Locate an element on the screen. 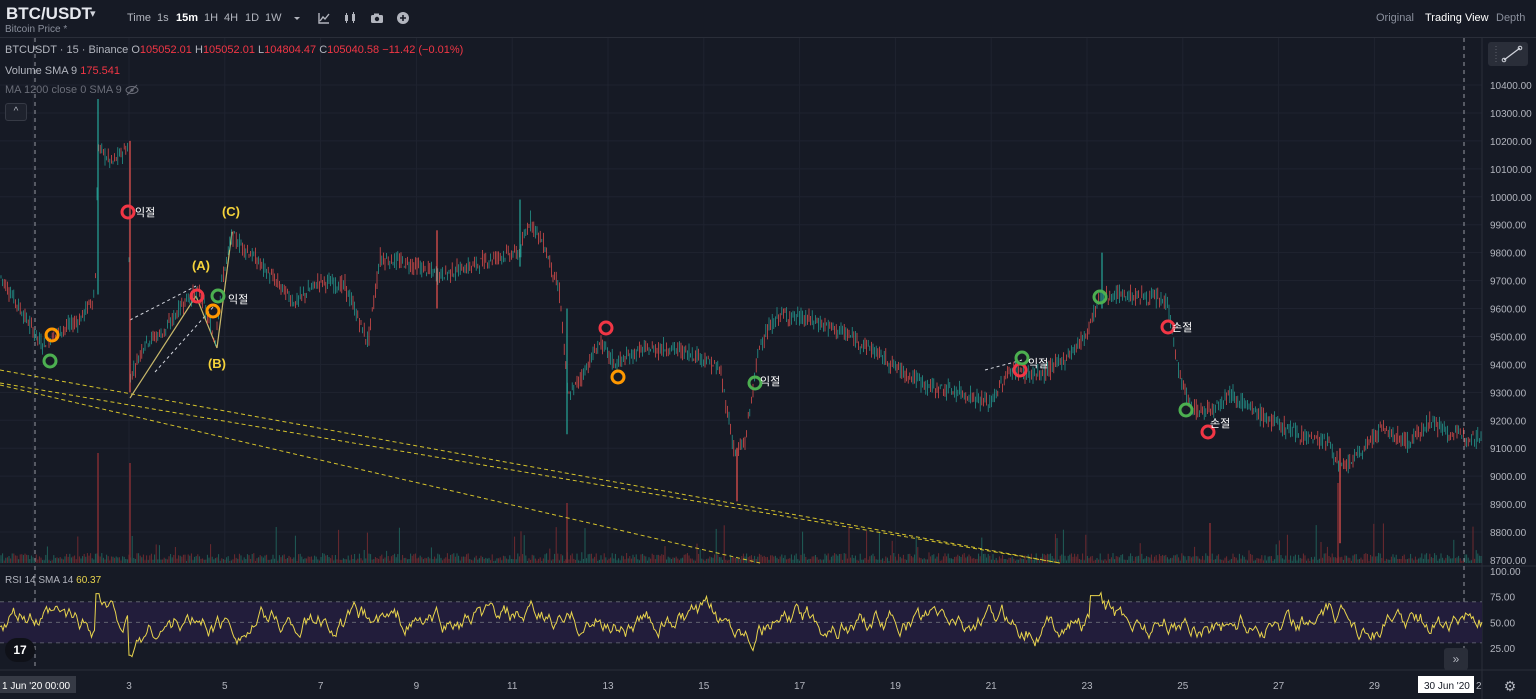  price-axis-label: 9100.00 is located at coordinates (1508, 449).